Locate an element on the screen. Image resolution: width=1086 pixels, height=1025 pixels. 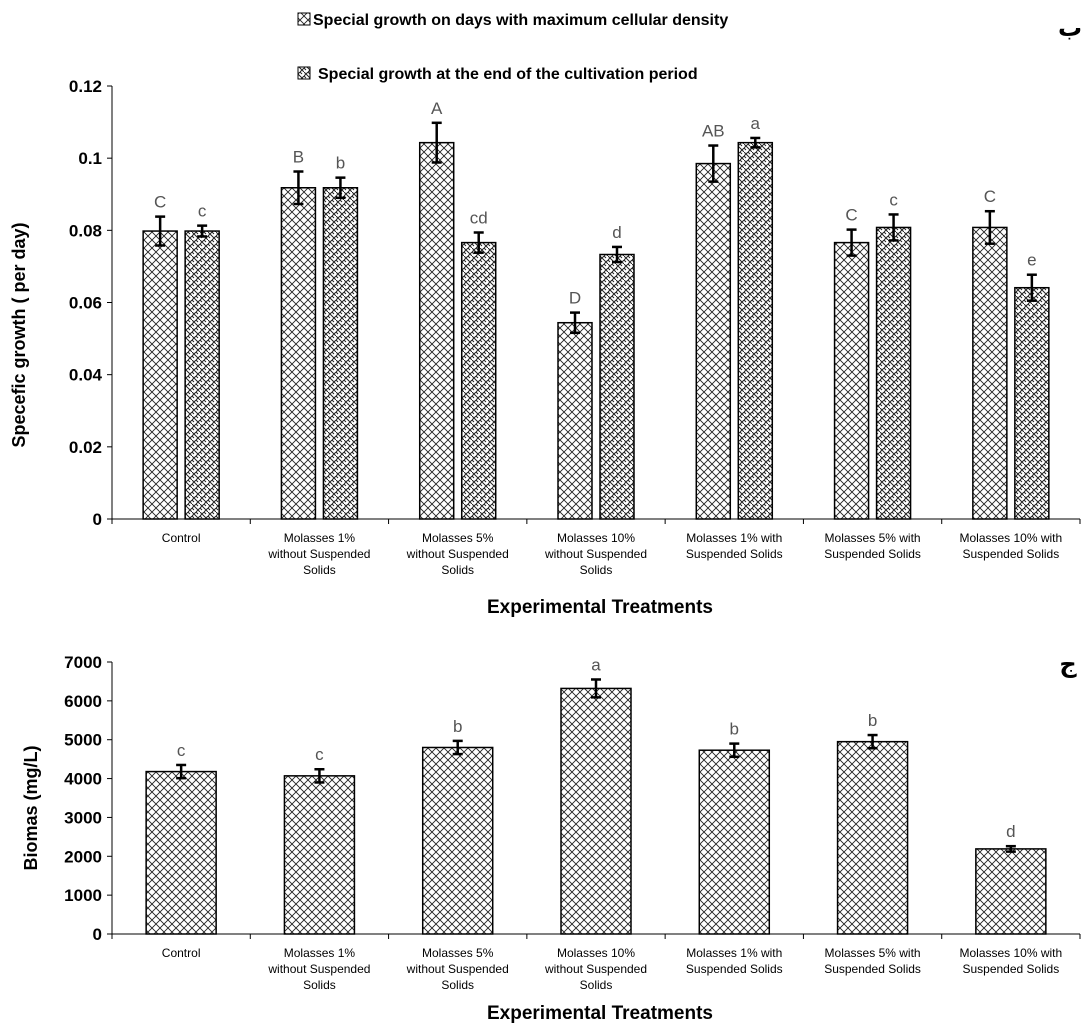
y-axis-title: Biomas (mg/L) is located at coordinates (31, 807).